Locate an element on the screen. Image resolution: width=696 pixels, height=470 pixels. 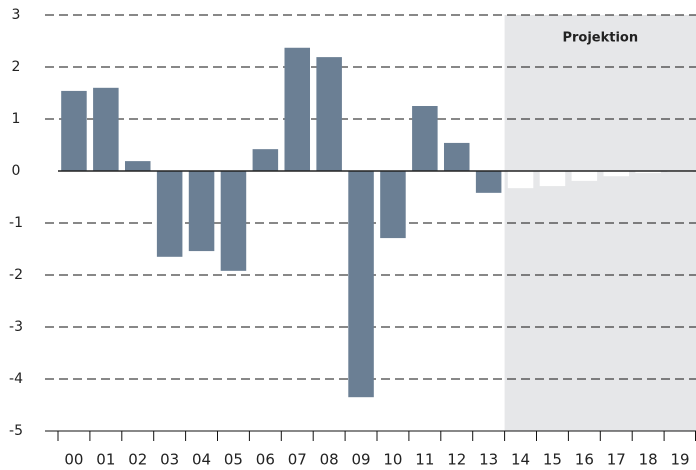
x-tick-label: 10 is located at coordinates (392, 460).